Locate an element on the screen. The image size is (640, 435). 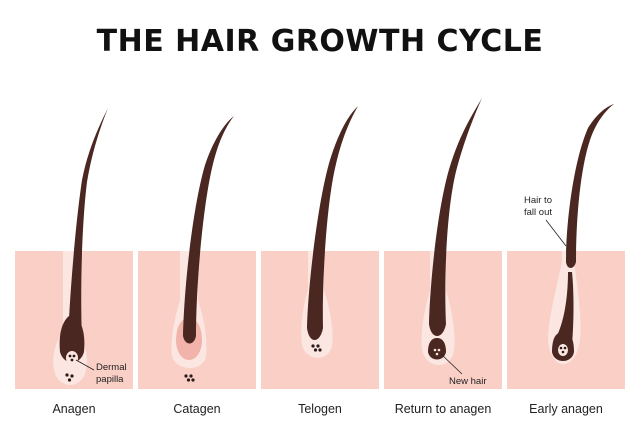
stage-anagen-illustration: Dermal papilla is located at coordinates (74, 248).